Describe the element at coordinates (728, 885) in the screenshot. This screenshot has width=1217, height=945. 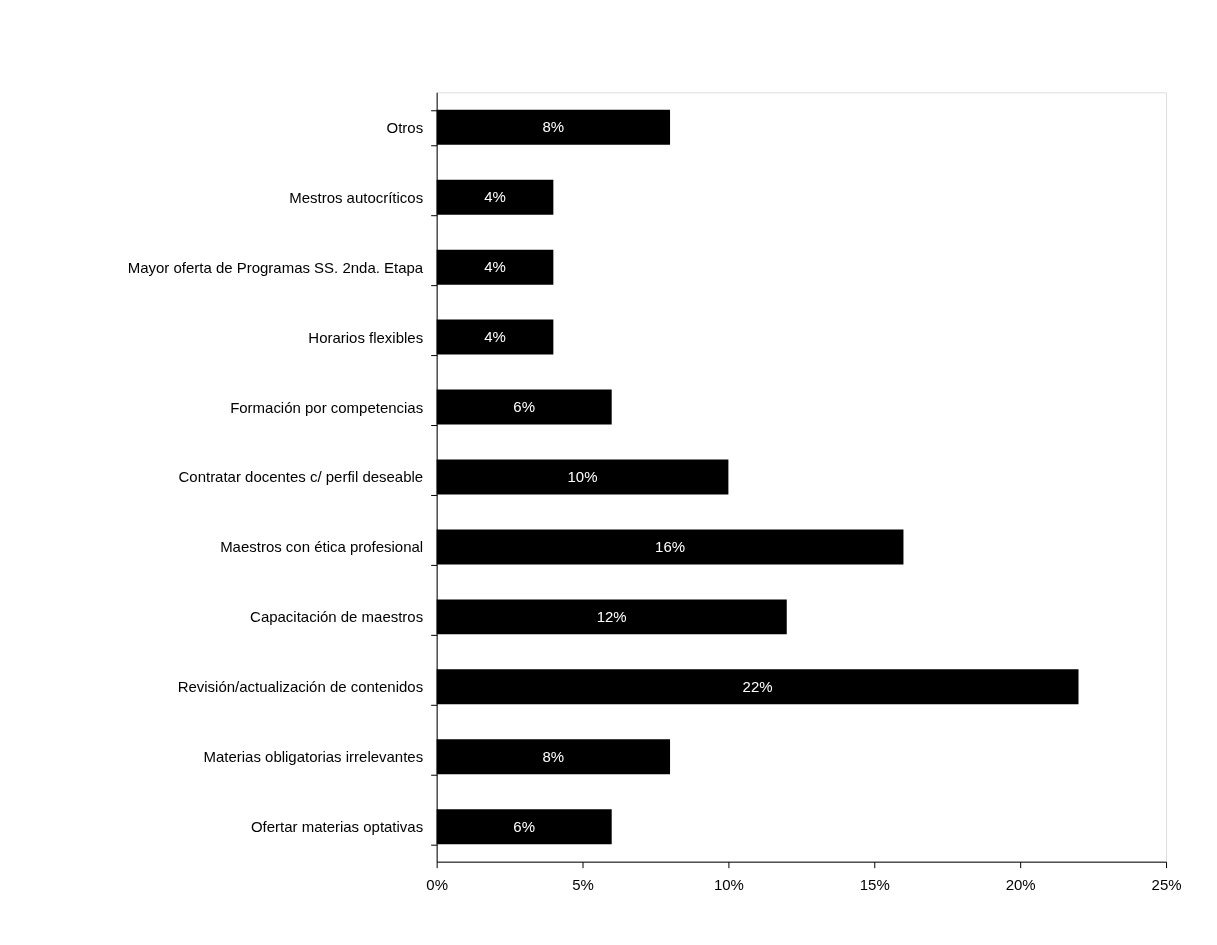
I see `x-tick-label: 10%` at that location.